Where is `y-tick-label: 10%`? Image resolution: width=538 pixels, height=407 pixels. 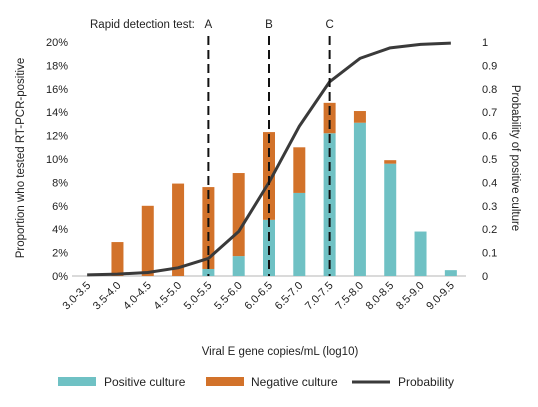
y-tick-label: 10% is located at coordinates (57, 160).